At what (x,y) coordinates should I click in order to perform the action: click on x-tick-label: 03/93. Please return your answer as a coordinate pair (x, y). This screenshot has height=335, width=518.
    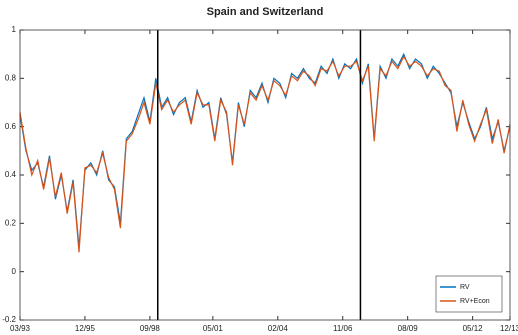
    Looking at the image, I should click on (20, 328).